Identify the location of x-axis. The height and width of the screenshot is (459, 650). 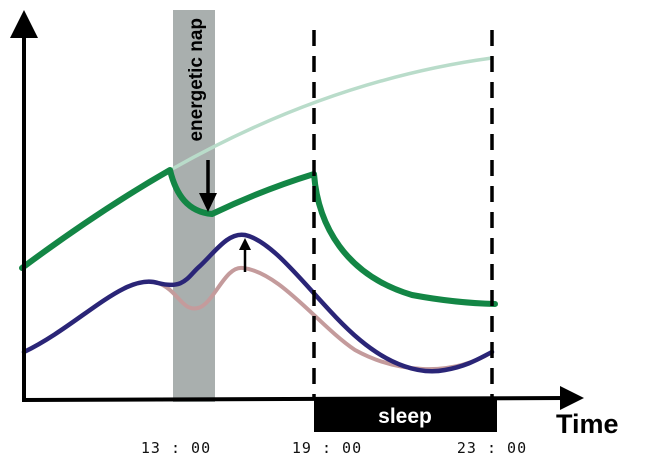
(295, 399).